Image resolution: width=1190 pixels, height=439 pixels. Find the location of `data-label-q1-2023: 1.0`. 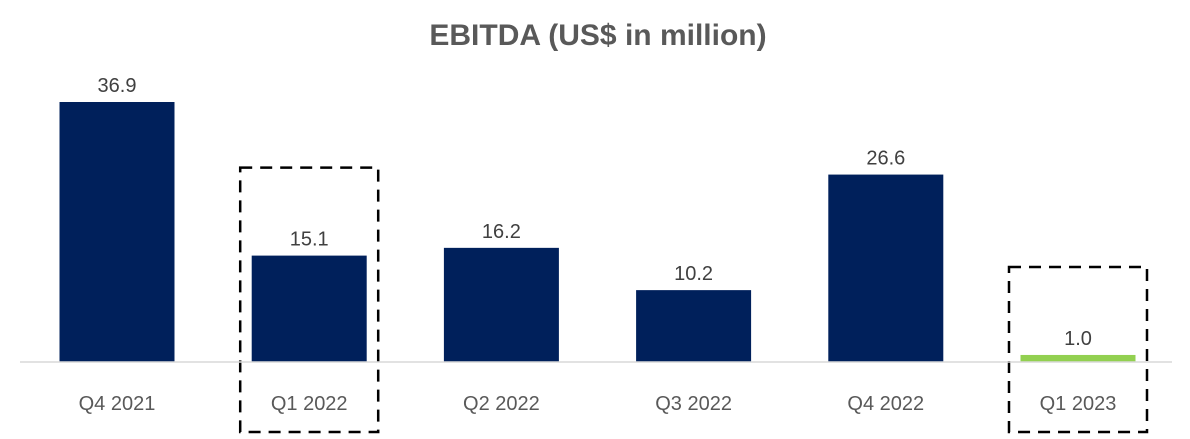

data-label-q1-2023: 1.0 is located at coordinates (1078, 339).